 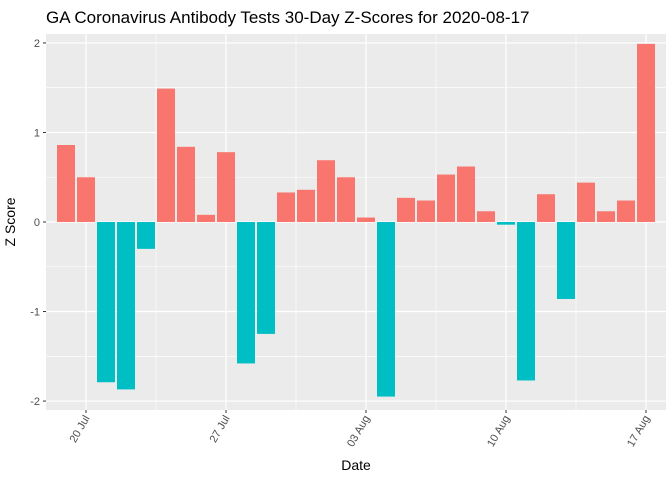 I want to click on x-tick-label: 20 Jul, so click(x=80, y=429).